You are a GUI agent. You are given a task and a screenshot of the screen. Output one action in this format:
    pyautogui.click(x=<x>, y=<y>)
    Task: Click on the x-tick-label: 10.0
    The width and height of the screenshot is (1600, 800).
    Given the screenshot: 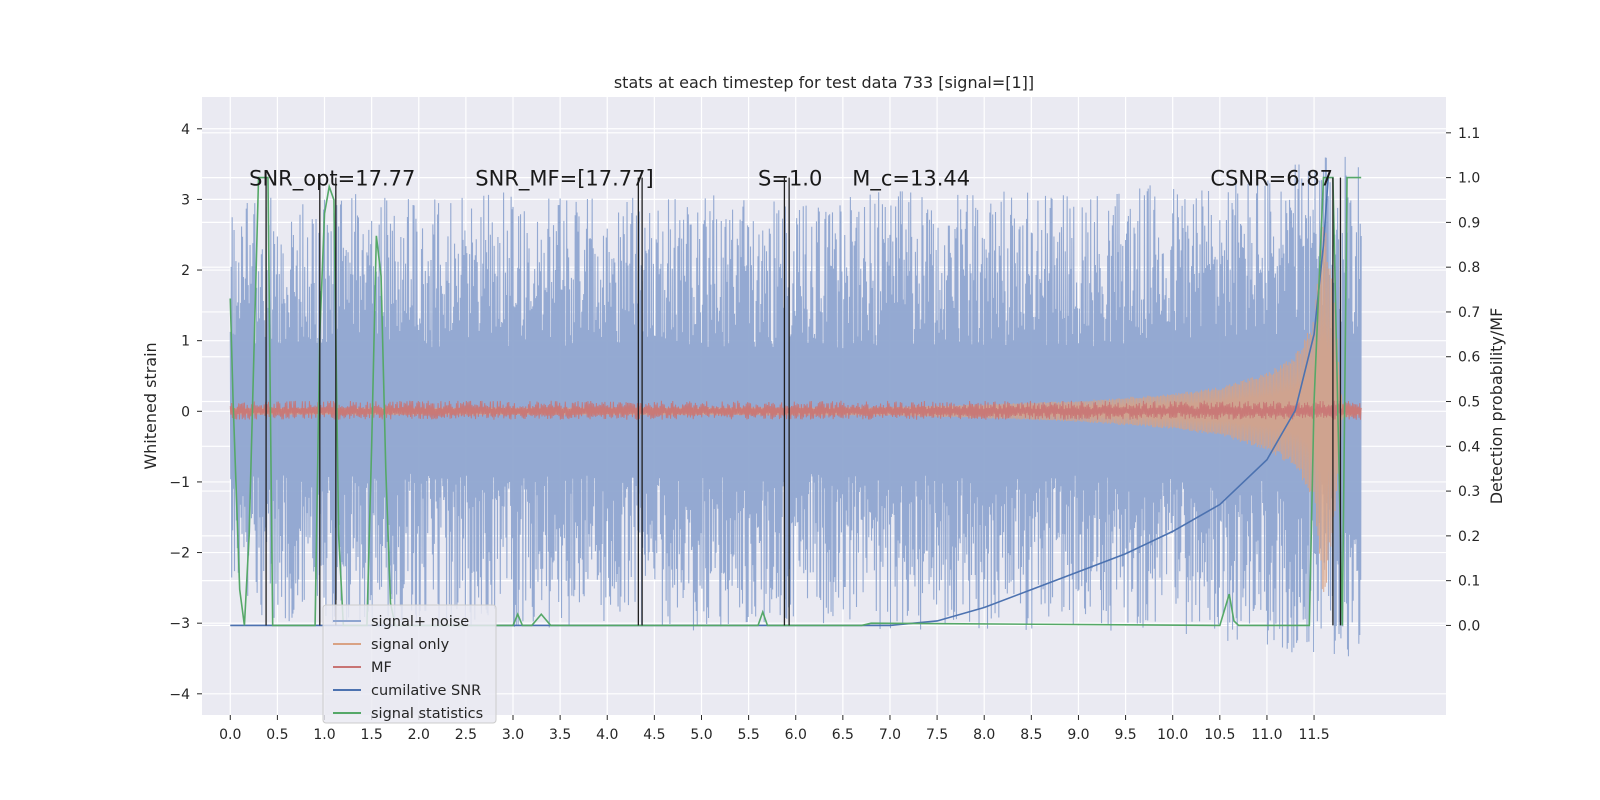 What is the action you would take?
    pyautogui.click(x=1172, y=735)
    